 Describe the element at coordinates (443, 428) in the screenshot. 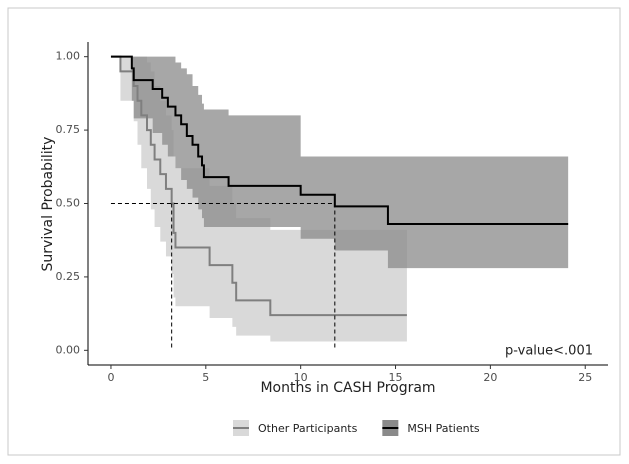

I see `legend-label: MSH Patients` at that location.